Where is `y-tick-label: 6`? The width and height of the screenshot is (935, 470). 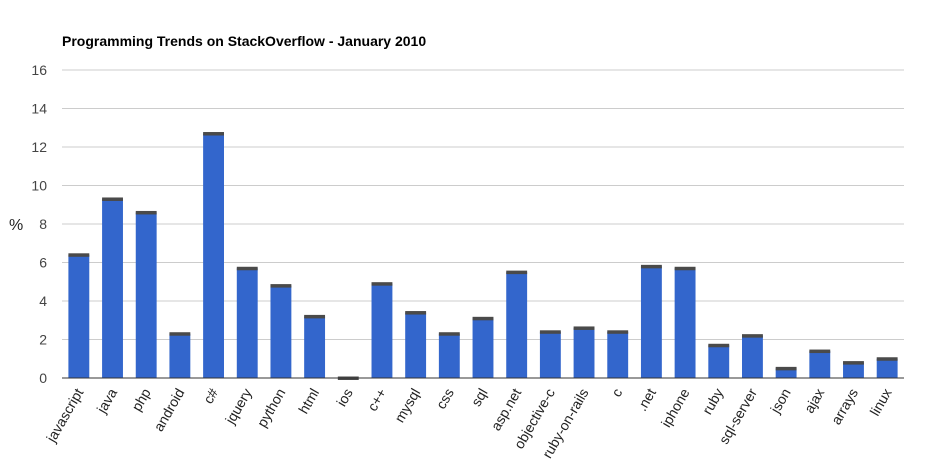
y-tick-label: 6 is located at coordinates (43, 263).